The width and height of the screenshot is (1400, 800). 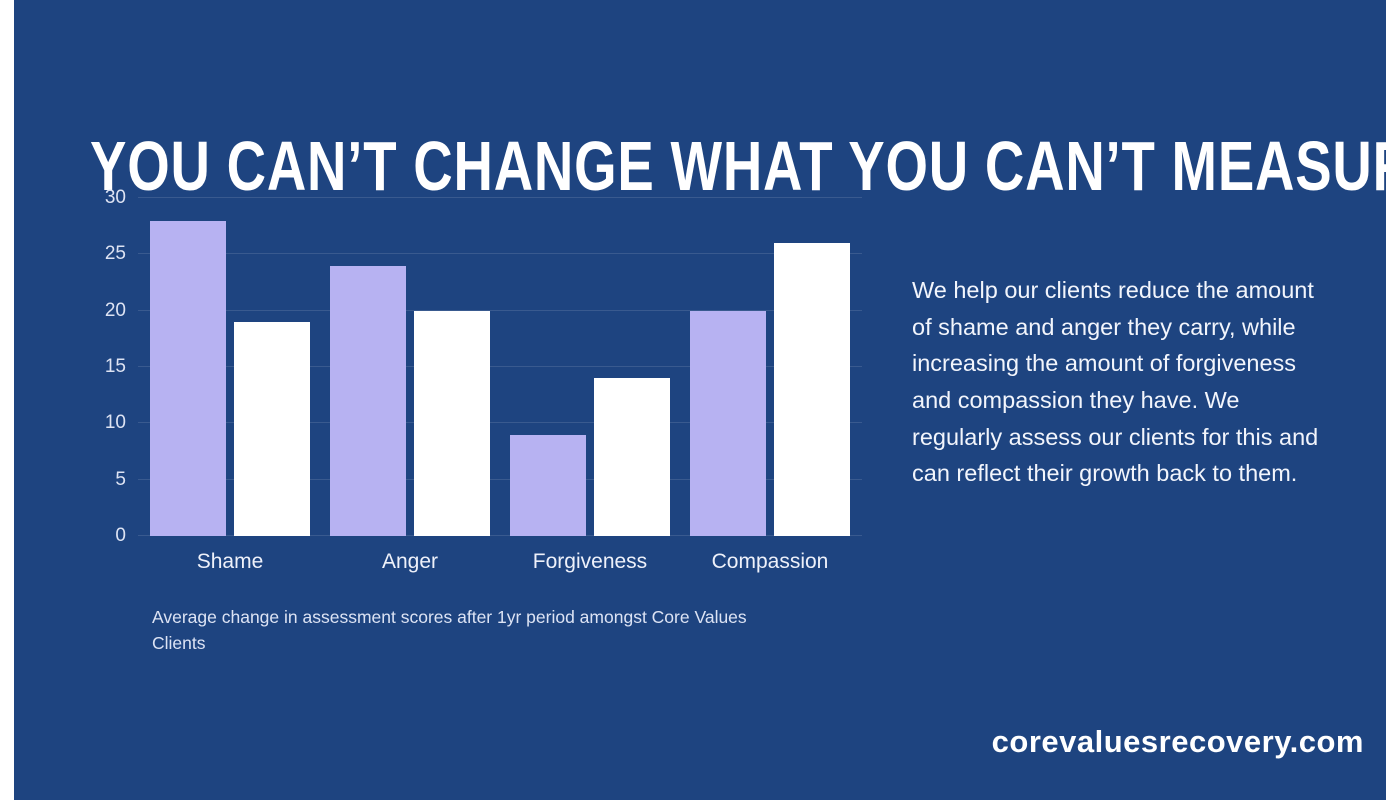 I want to click on y-axis: 0 5 10 15 20 25 30, so click(x=108, y=366).